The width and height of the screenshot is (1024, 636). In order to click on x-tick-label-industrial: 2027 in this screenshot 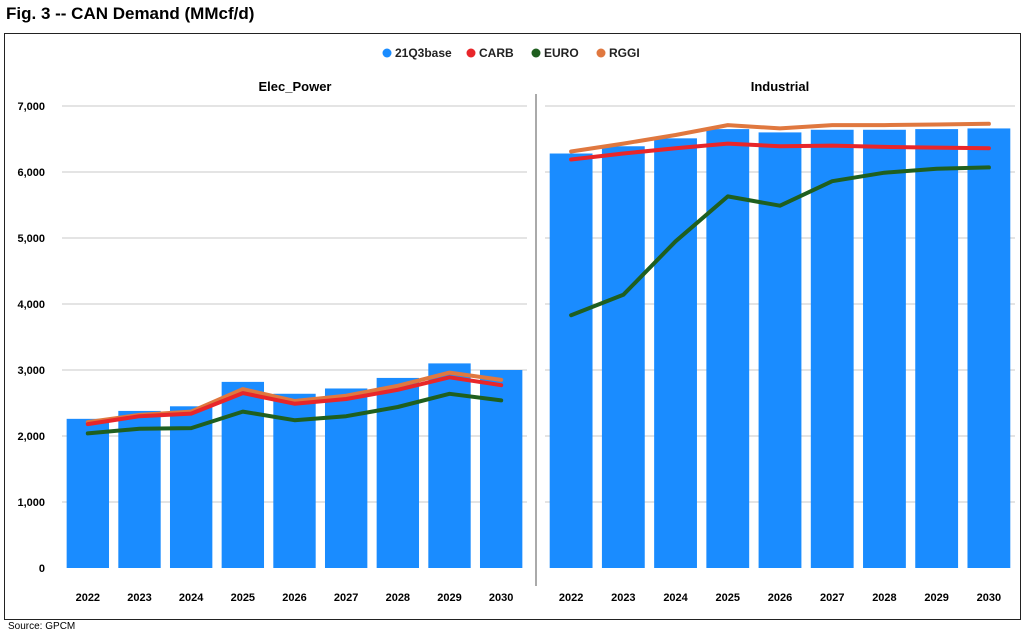, I will do `click(832, 598)`.